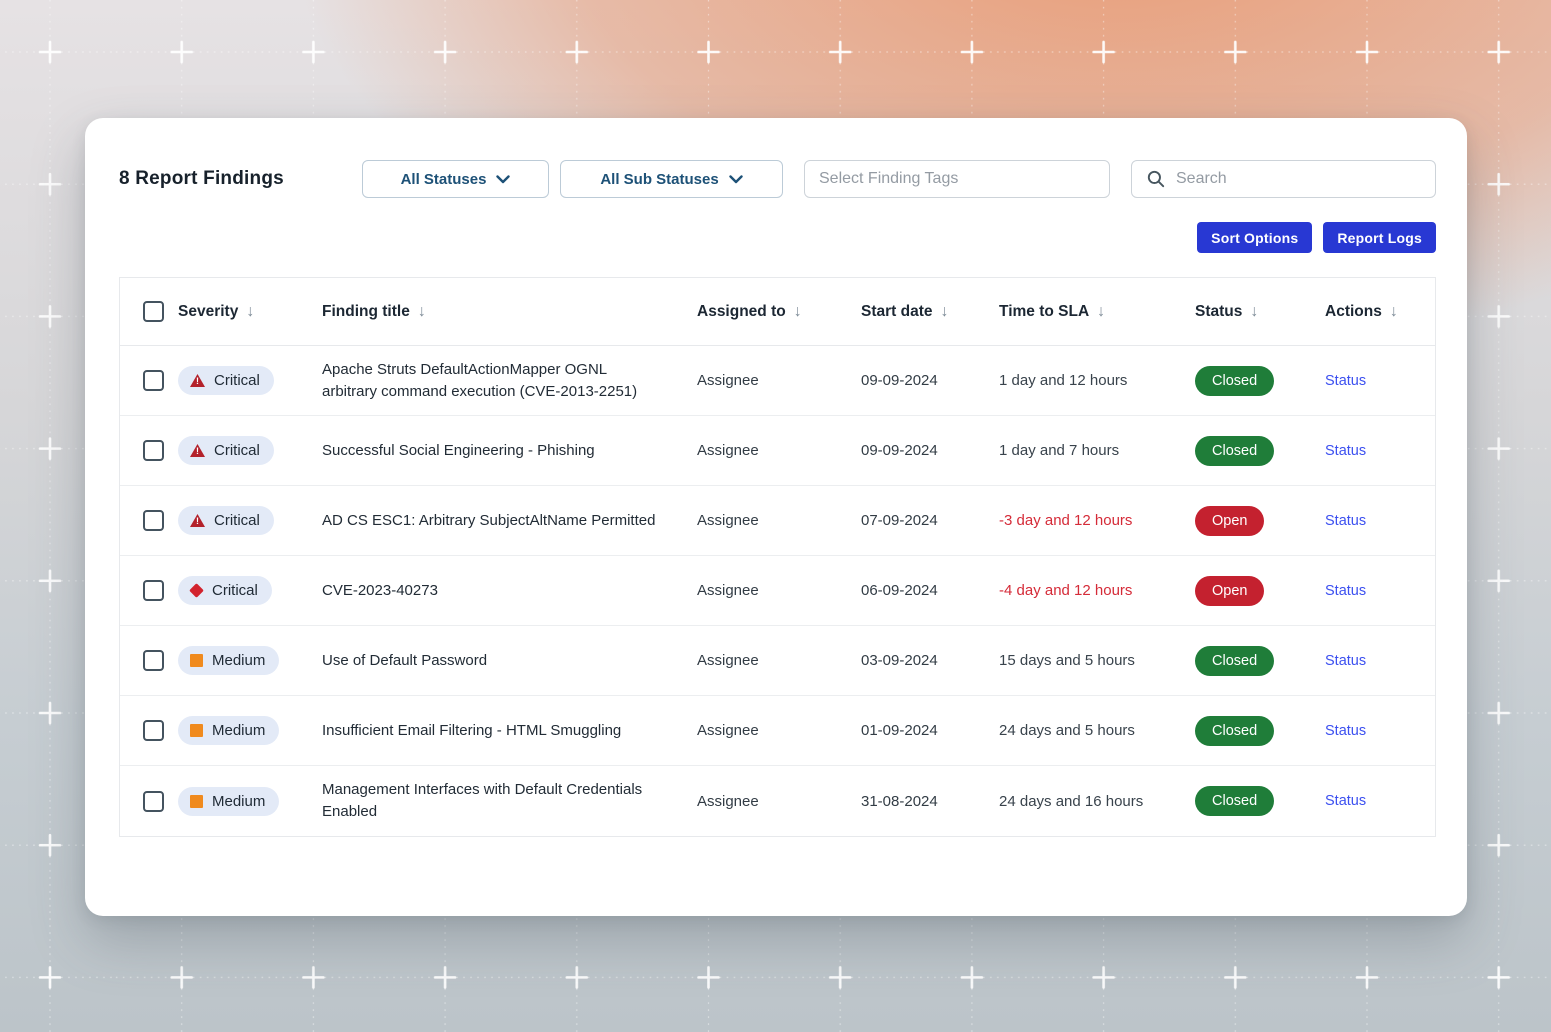  I want to click on diamond-icon, so click(196, 590).